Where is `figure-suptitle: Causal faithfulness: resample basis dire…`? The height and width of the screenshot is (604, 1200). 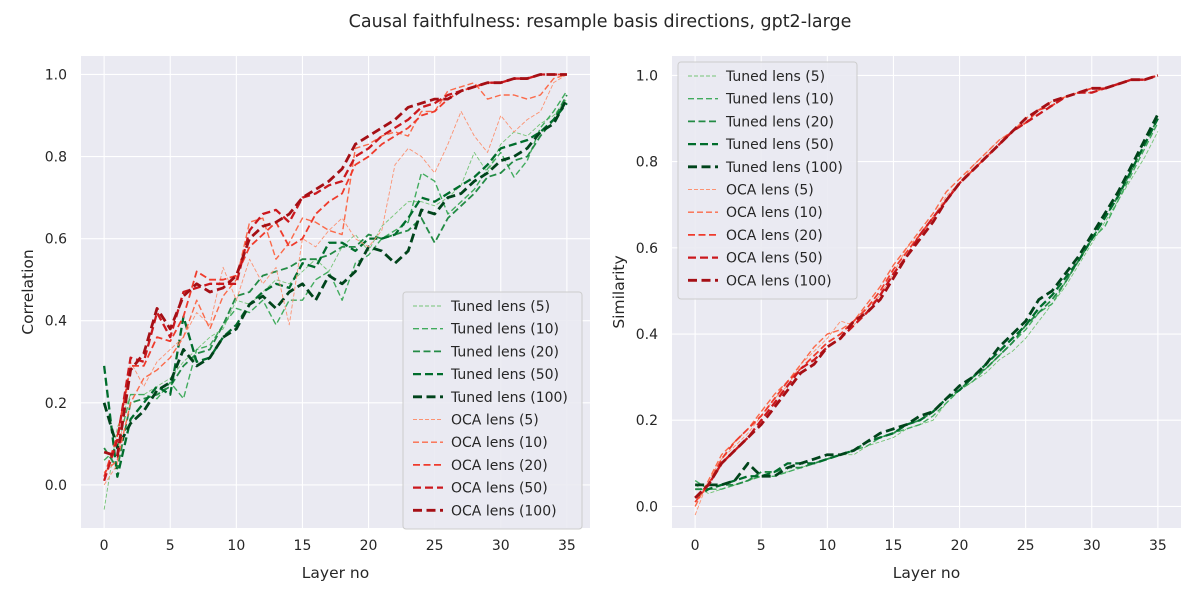 figure-suptitle: Causal faithfulness: resample basis dire… is located at coordinates (600, 22).